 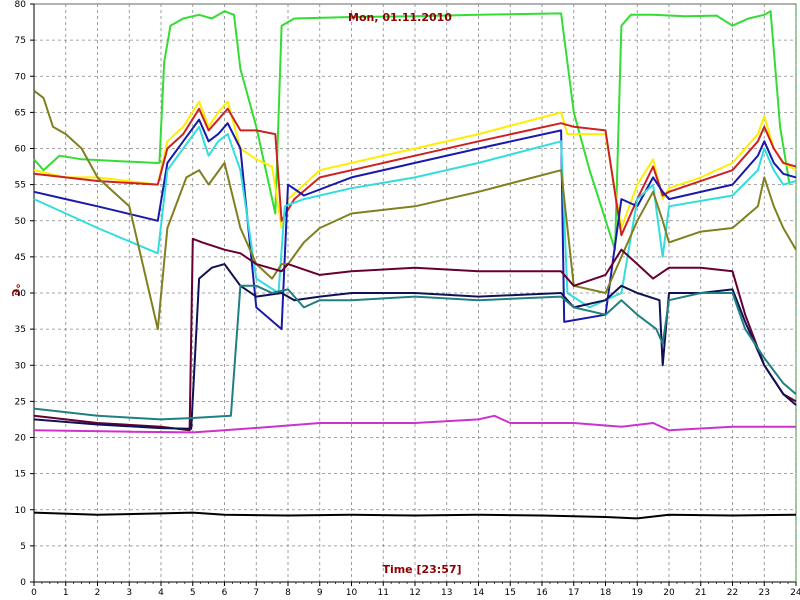 I want to click on x-tick-label: 3, so click(x=129, y=593).